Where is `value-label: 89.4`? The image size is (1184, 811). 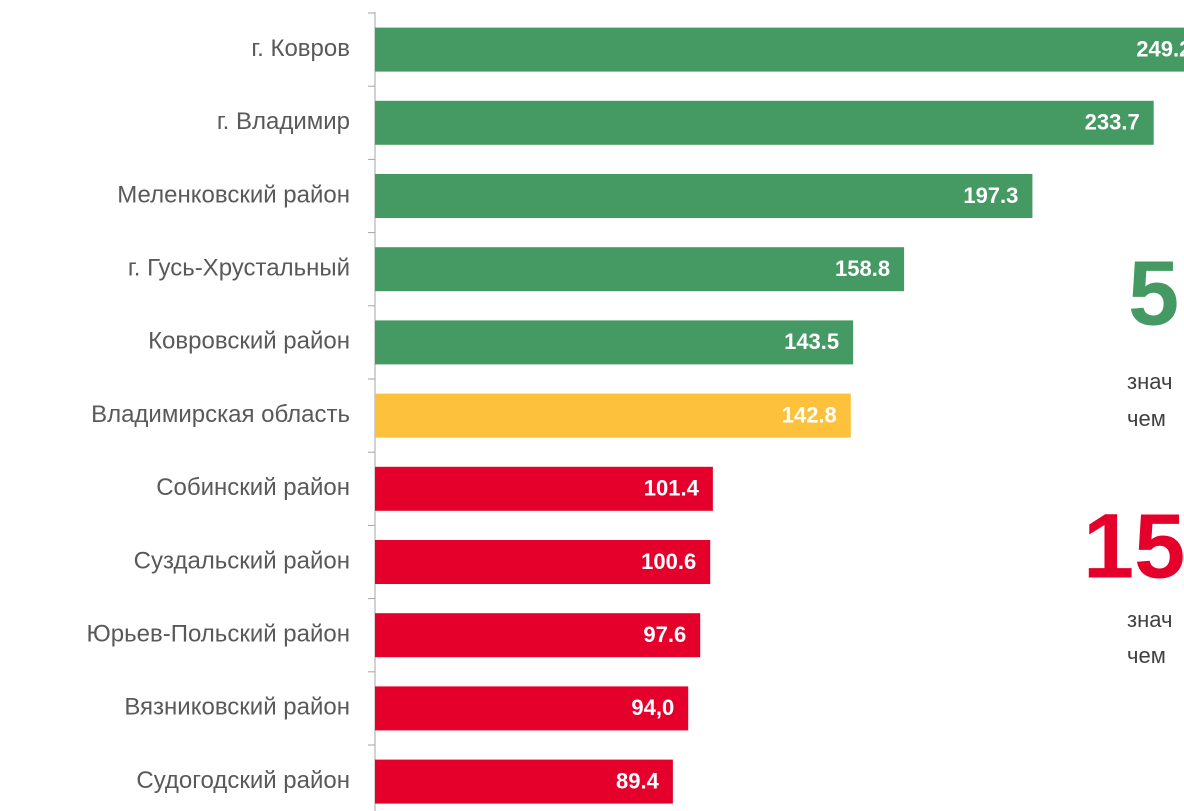 value-label: 89.4 is located at coordinates (638, 780).